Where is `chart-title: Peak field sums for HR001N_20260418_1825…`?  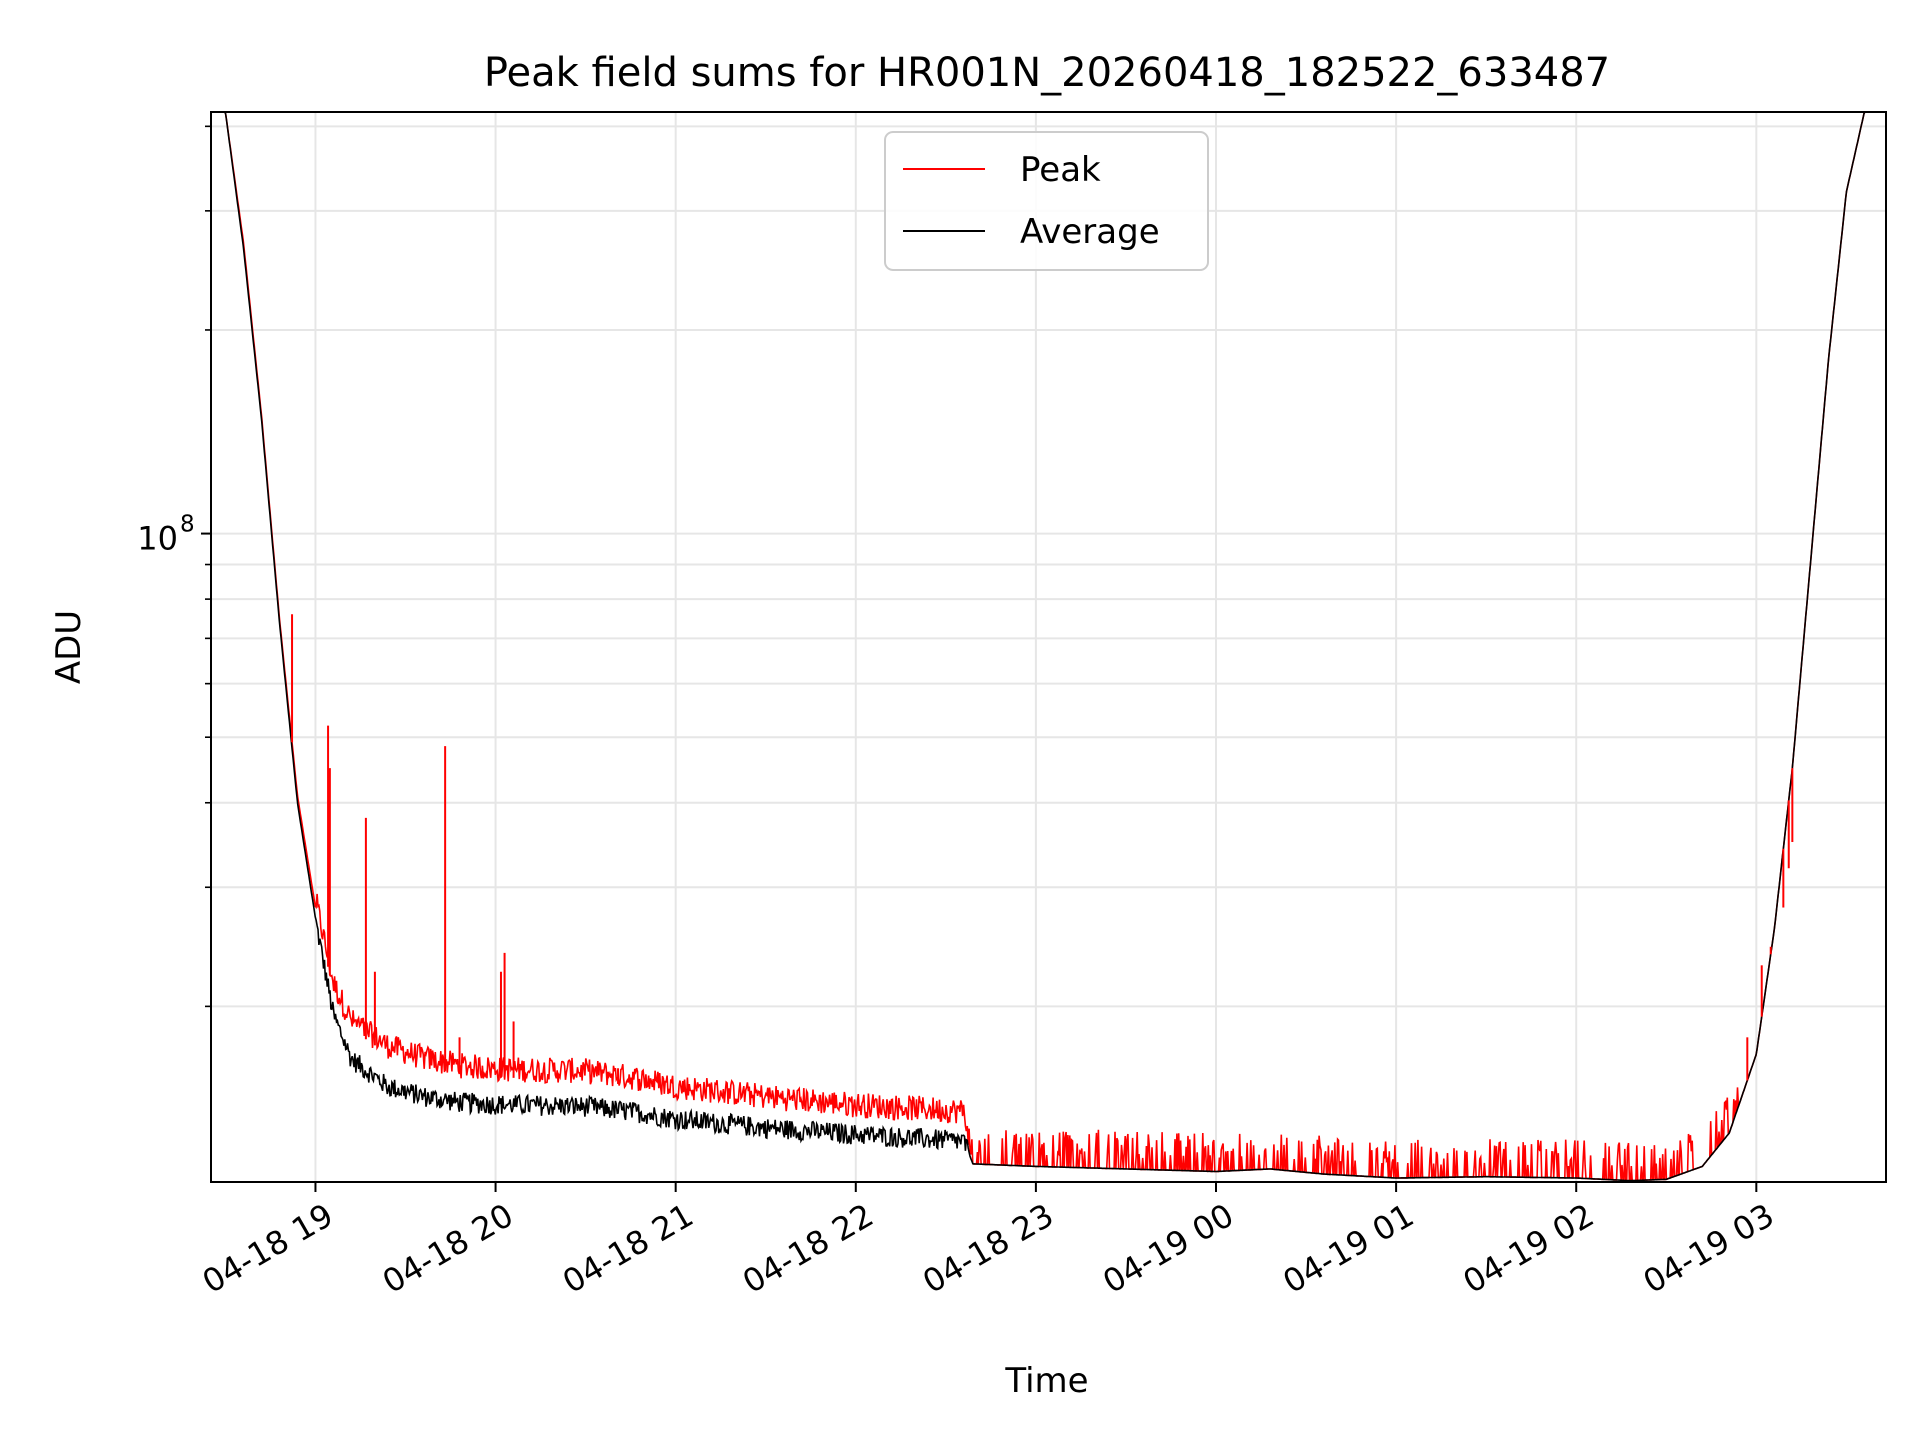 chart-title: Peak field sums for HR001N_20260418_1825… is located at coordinates (1047, 73).